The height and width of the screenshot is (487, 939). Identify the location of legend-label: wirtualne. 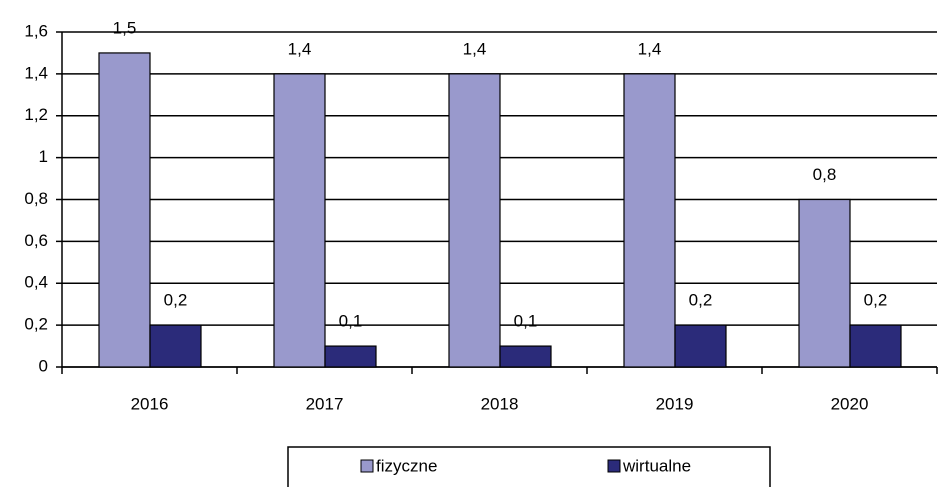
(656, 465).